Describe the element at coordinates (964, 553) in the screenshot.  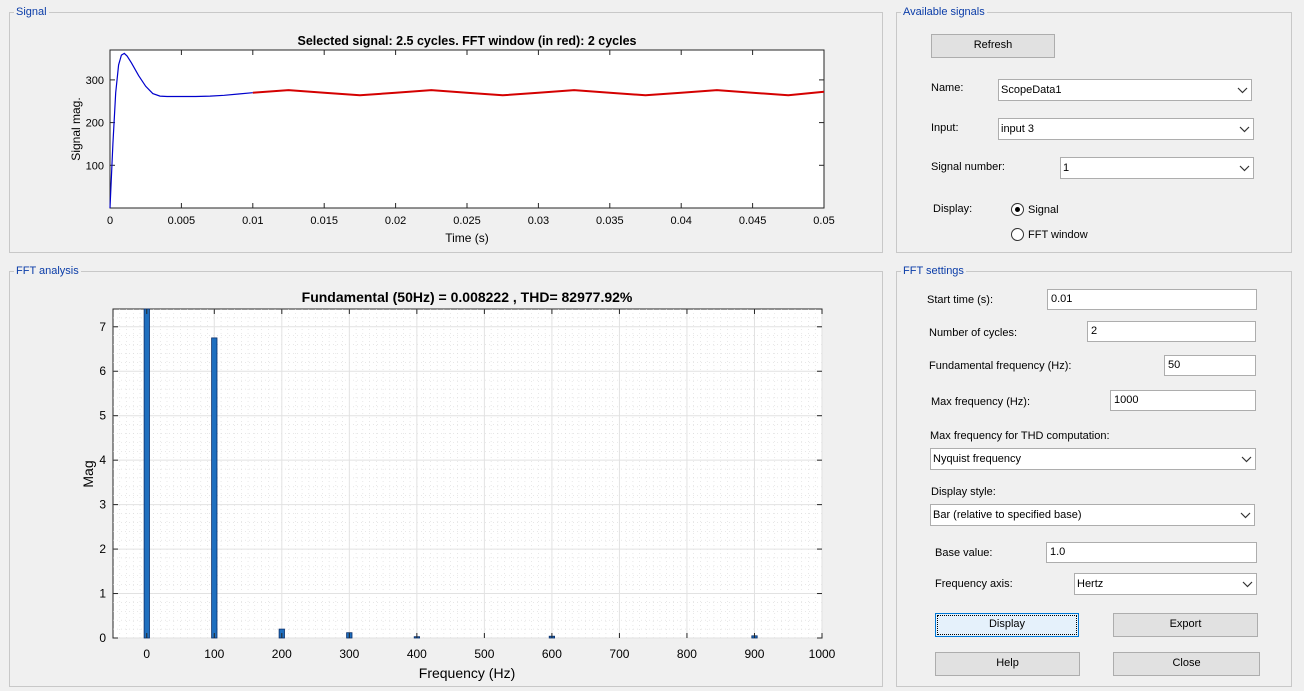
I see `base-value-label: Base value:` at that location.